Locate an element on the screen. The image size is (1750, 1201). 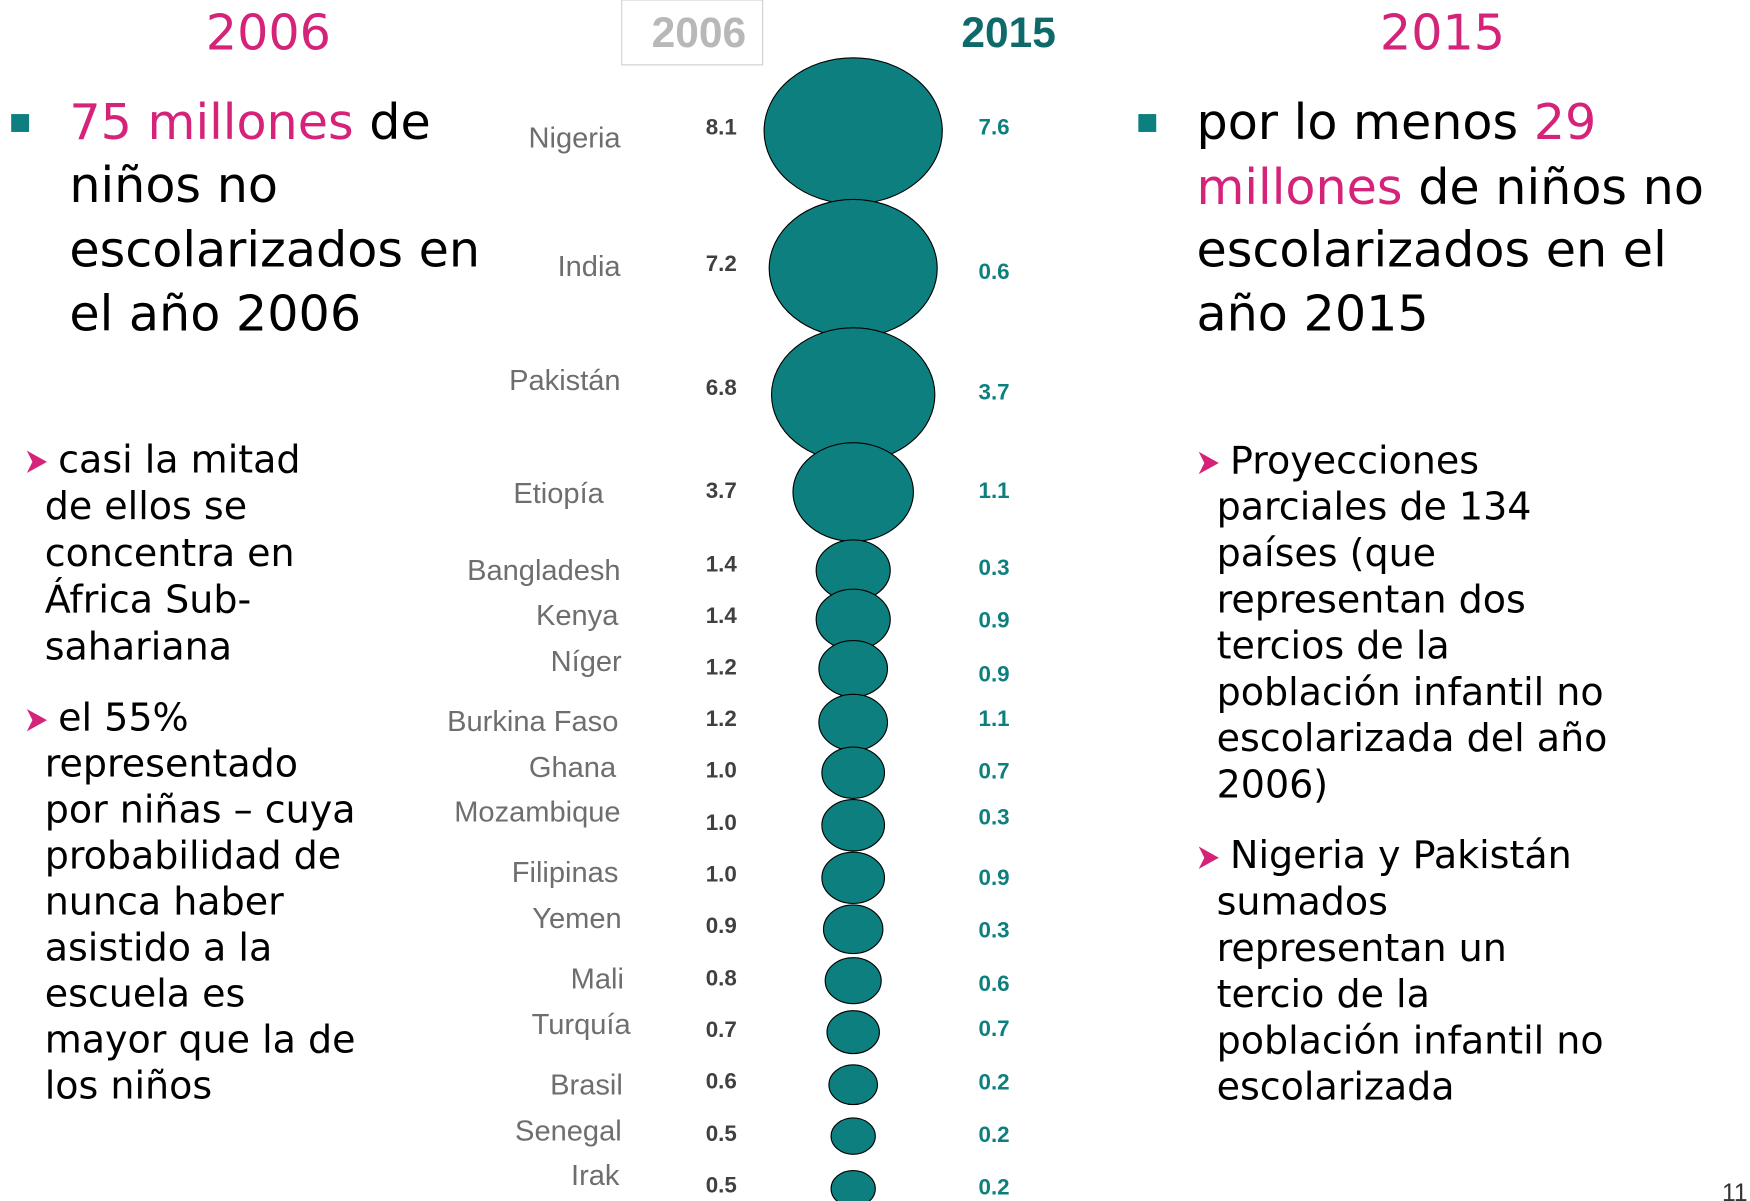
country-label: India is located at coordinates (590, 267).